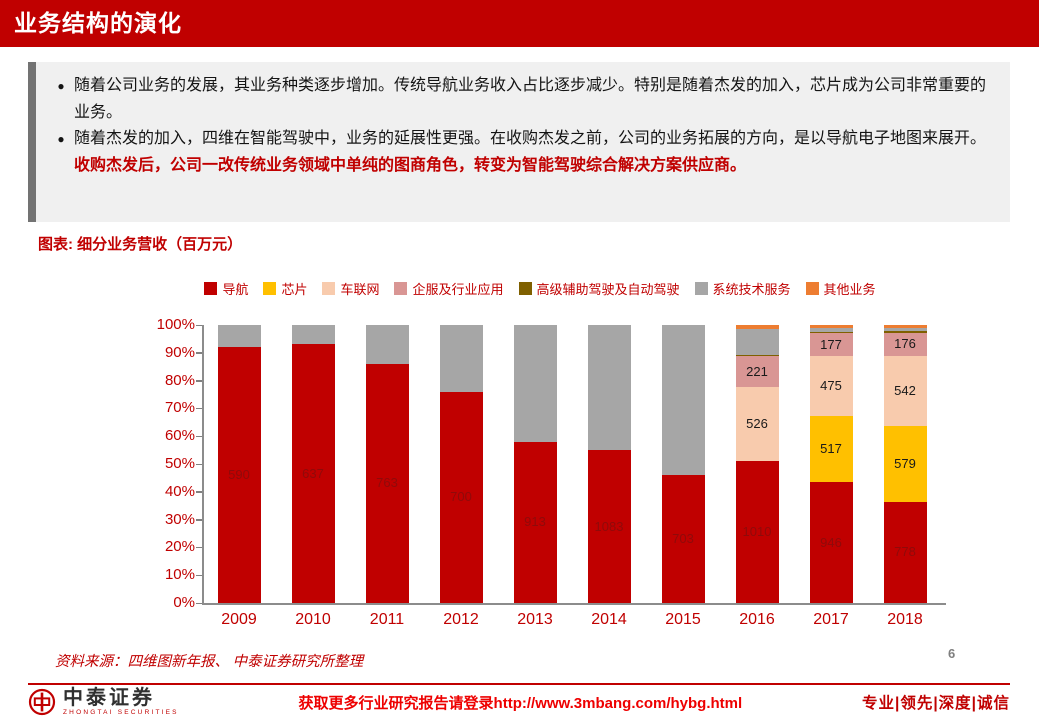 The height and width of the screenshot is (718, 1039). What do you see at coordinates (313, 619) in the screenshot?
I see `x-axis-label: 2010` at bounding box center [313, 619].